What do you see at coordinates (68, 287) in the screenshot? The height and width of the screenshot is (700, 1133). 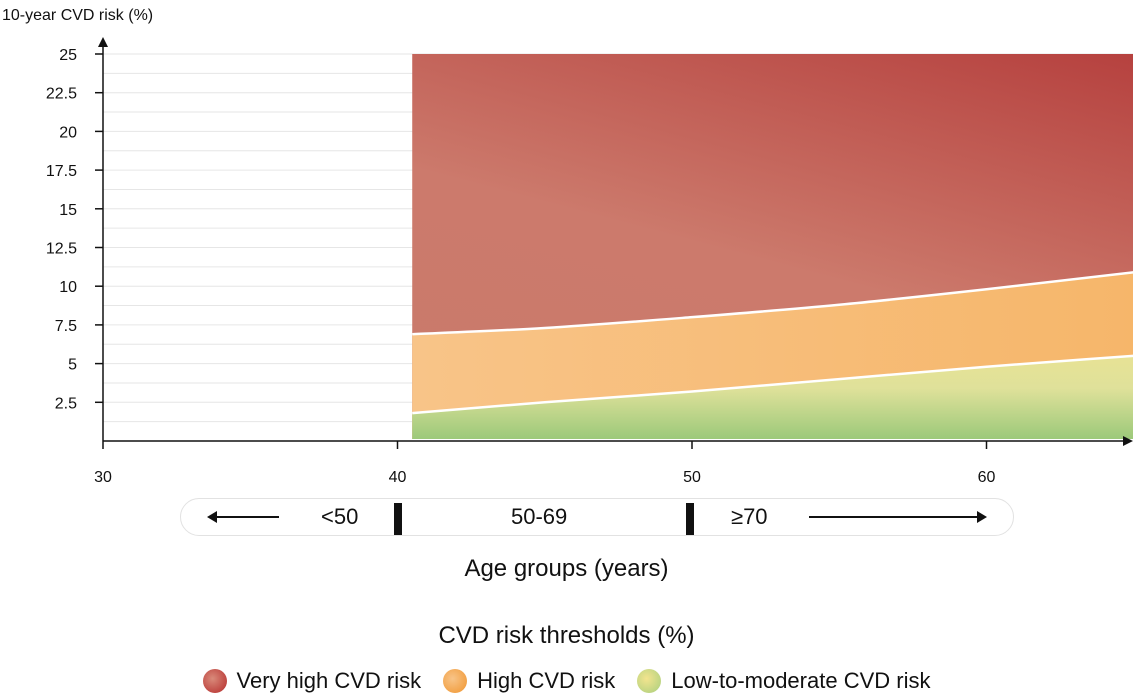 I see `y-tick-label: 10` at bounding box center [68, 287].